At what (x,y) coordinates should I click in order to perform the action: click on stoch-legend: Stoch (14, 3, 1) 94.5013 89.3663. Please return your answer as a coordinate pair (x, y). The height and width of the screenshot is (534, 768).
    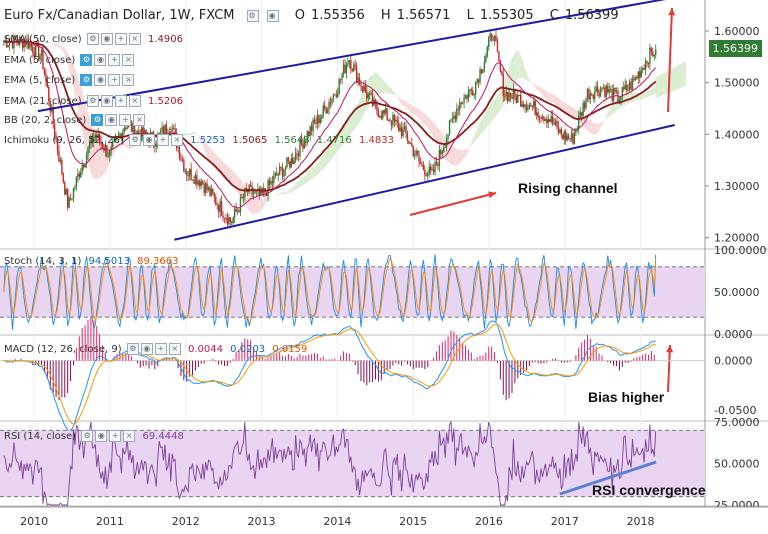
    Looking at the image, I should click on (91, 261).